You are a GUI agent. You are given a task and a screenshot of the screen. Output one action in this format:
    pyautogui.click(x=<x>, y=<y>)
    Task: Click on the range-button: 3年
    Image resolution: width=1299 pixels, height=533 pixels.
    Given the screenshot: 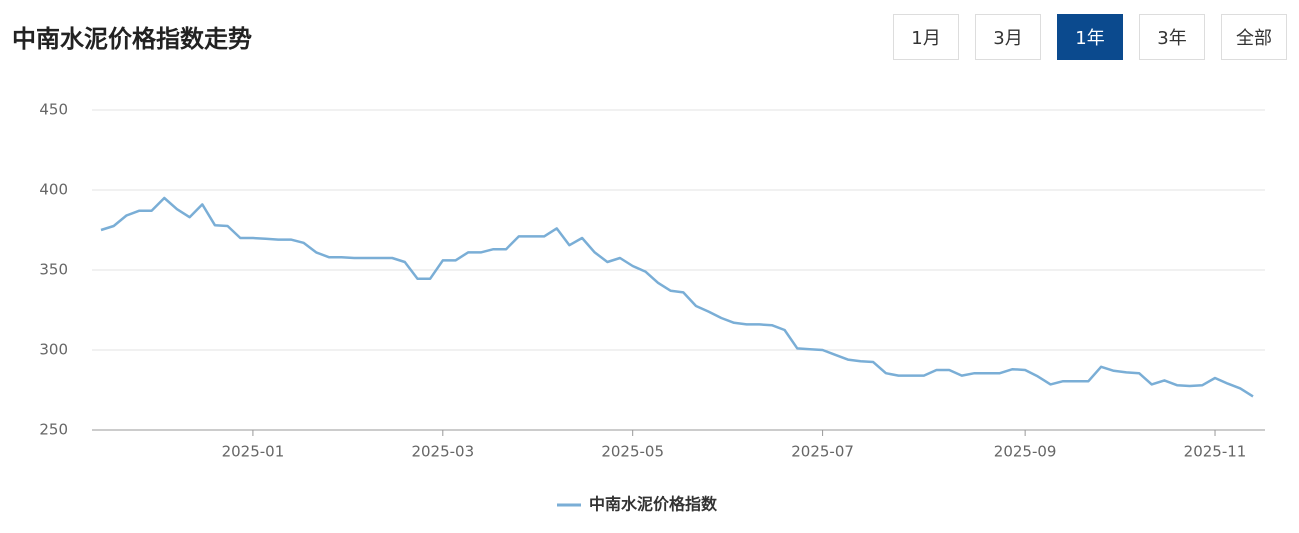 What is the action you would take?
    pyautogui.click(x=1172, y=37)
    